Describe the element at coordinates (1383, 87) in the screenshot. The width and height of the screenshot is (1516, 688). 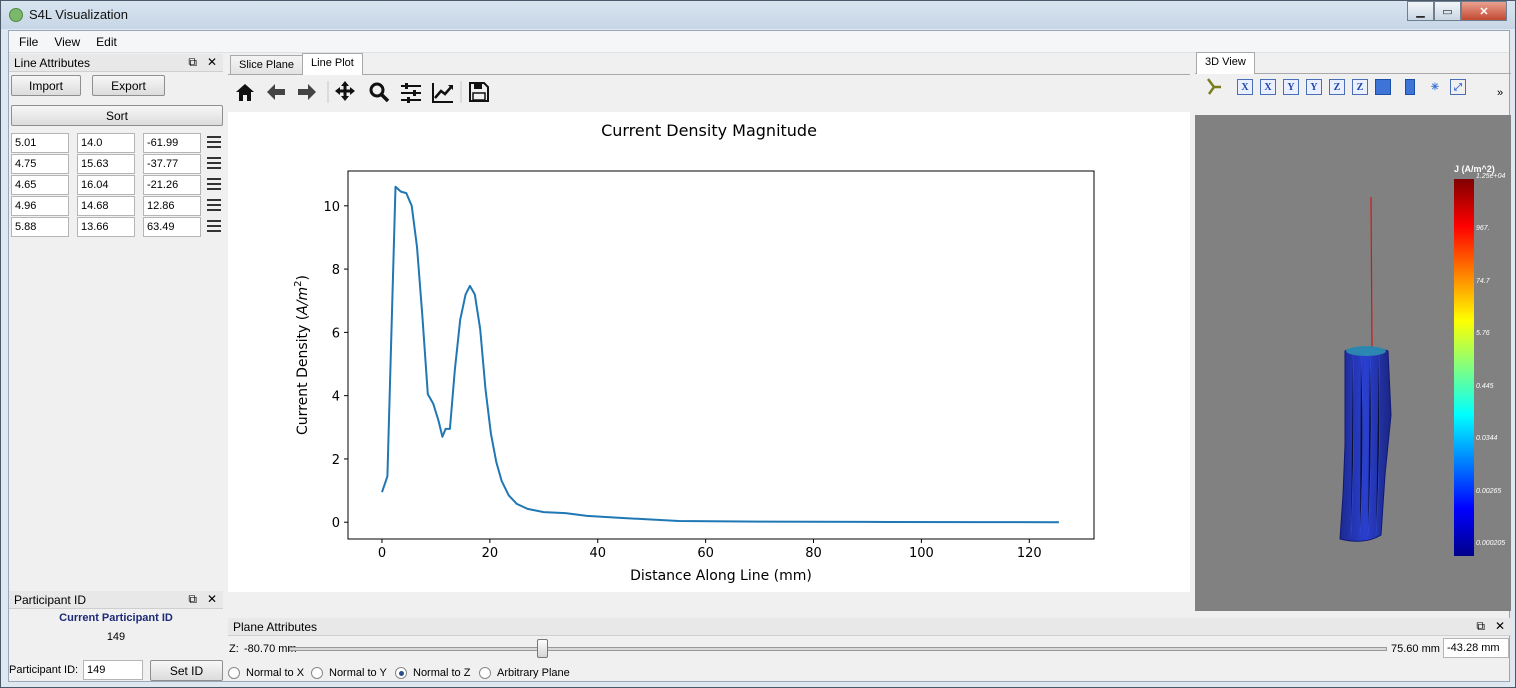
I see `iso-view-icon` at that location.